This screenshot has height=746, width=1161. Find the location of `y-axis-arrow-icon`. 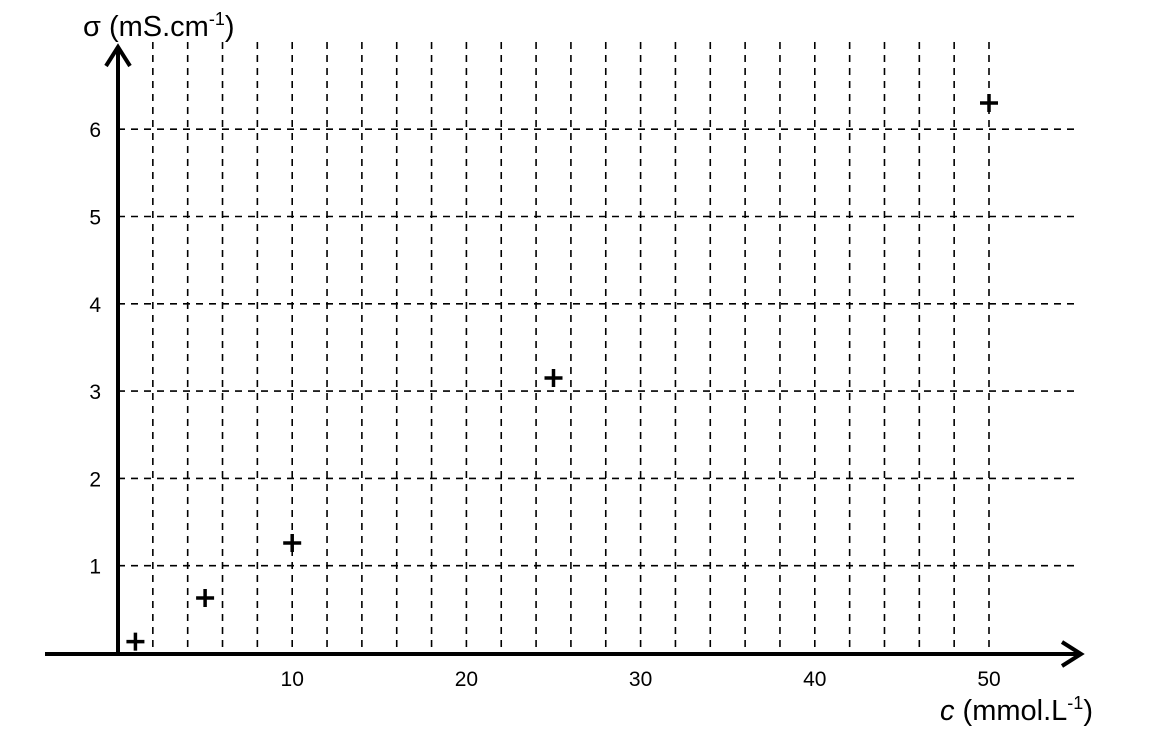

y-axis-arrow-icon is located at coordinates (118, 55).